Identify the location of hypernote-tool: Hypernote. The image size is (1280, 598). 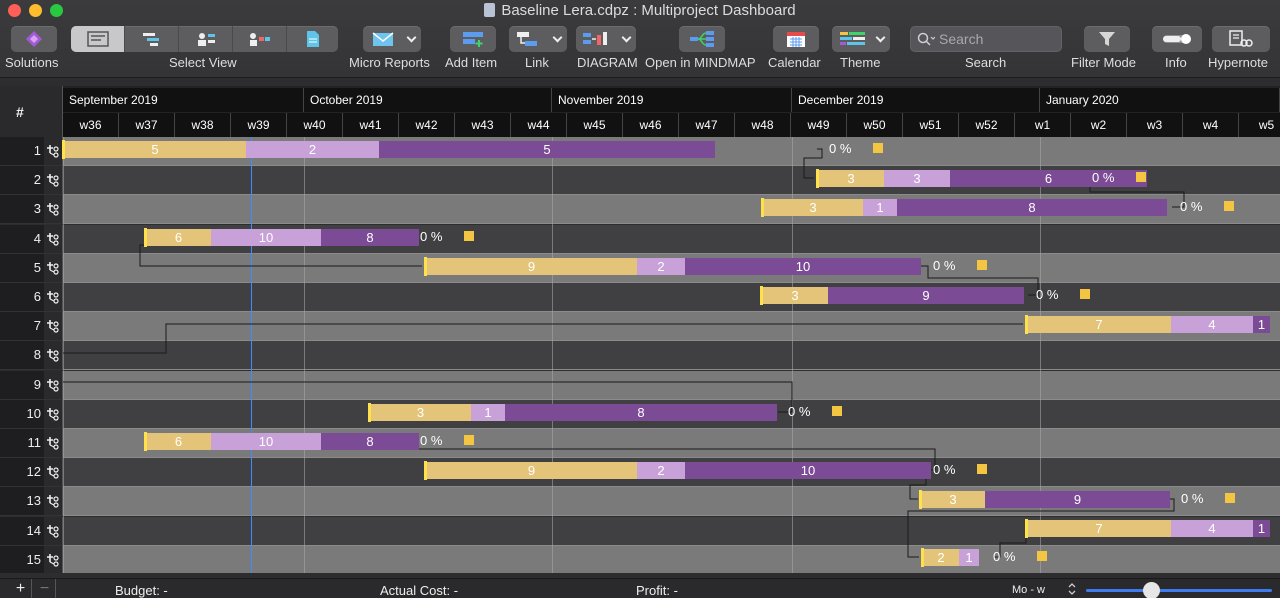
(1241, 49).